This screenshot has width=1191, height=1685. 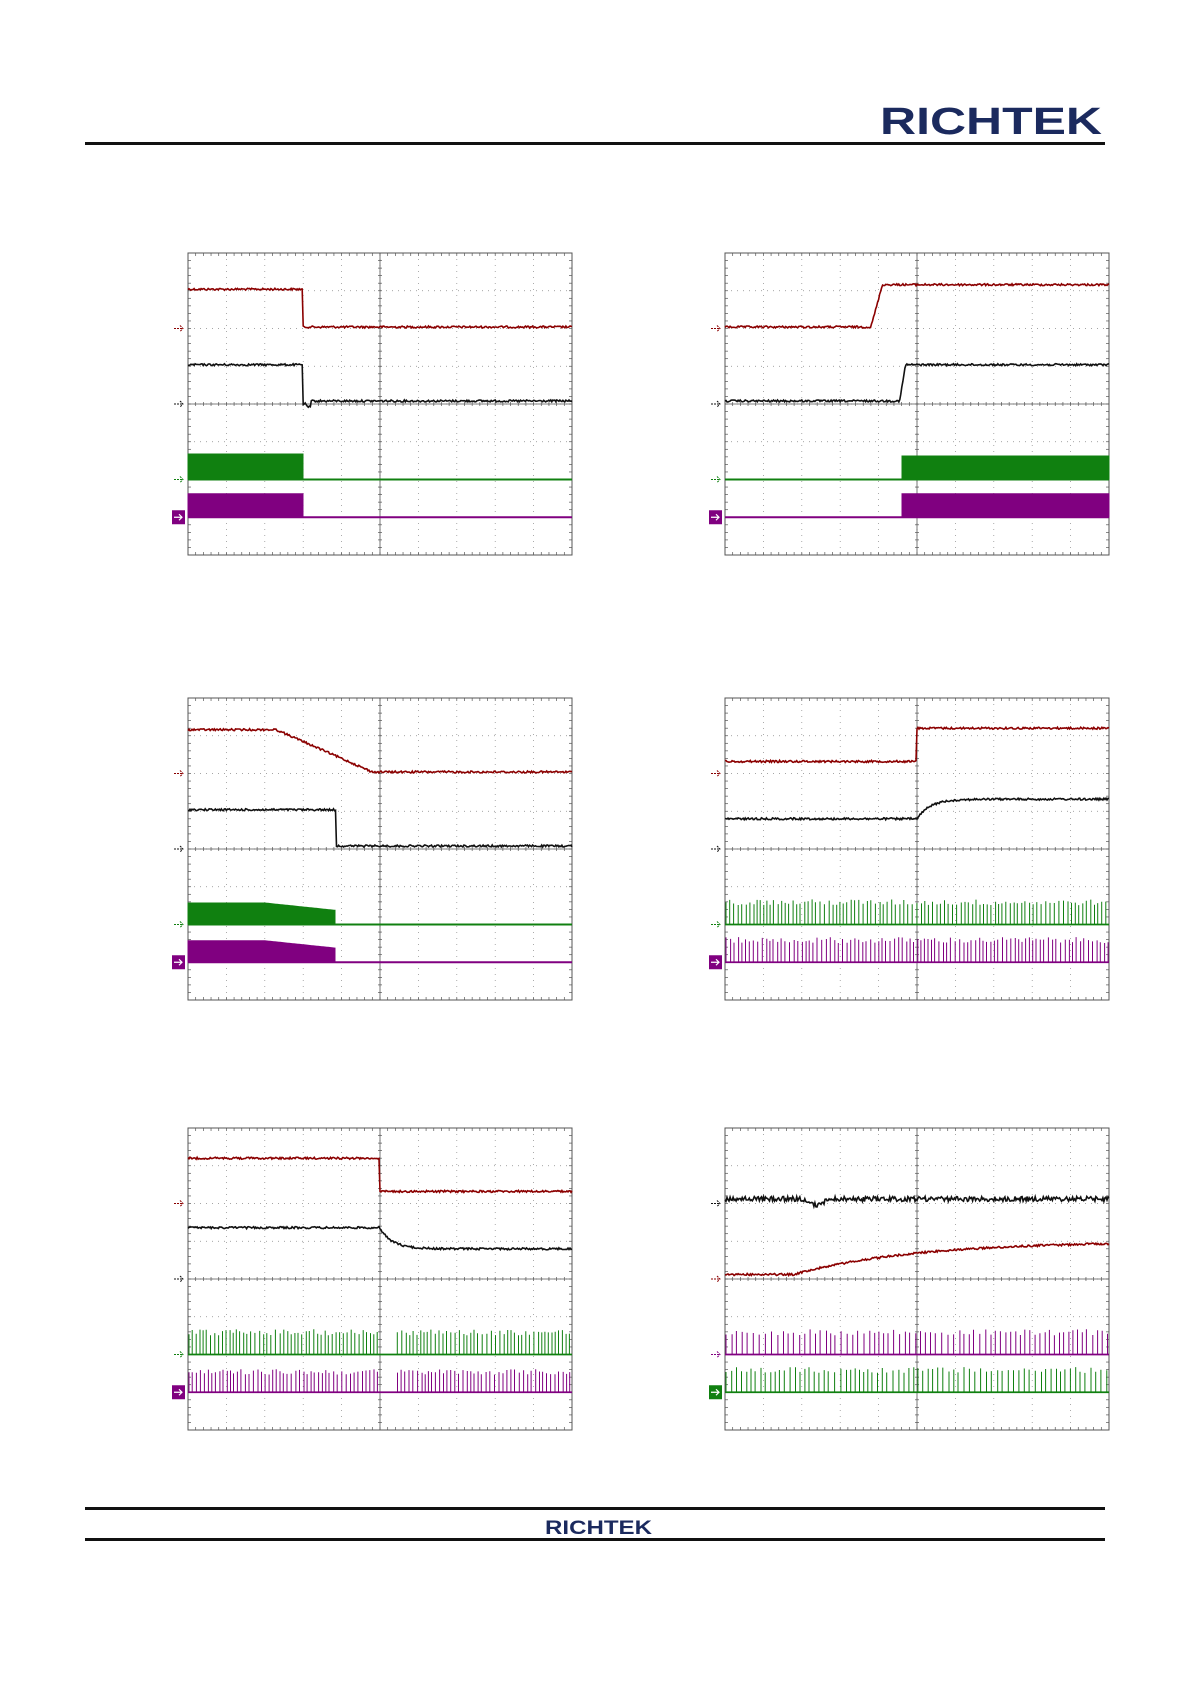 I want to click on ch4-marker, so click(x=716, y=1354).